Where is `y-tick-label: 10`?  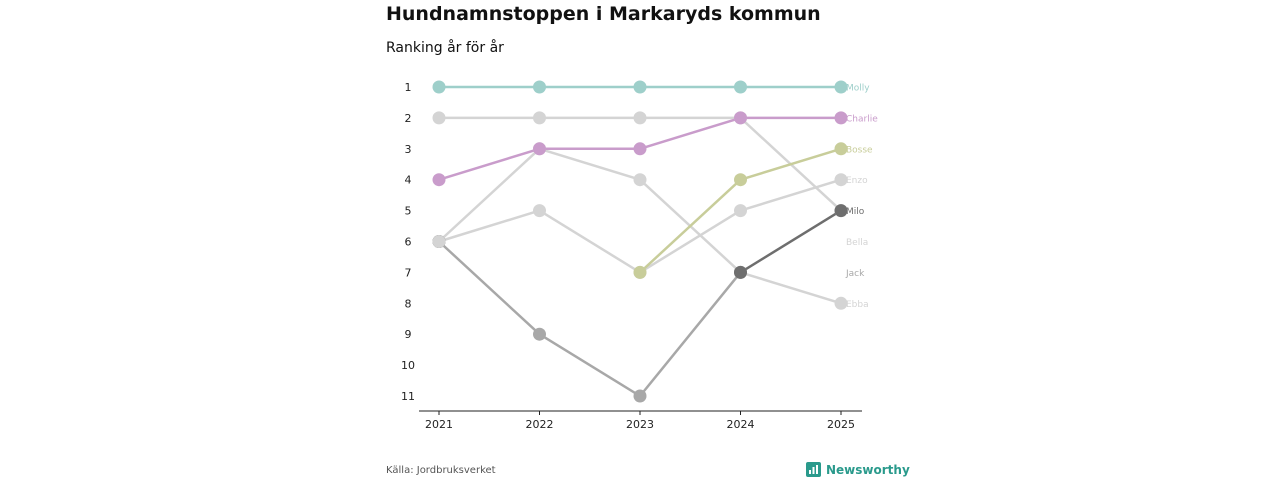 y-tick-label: 10 is located at coordinates (408, 365).